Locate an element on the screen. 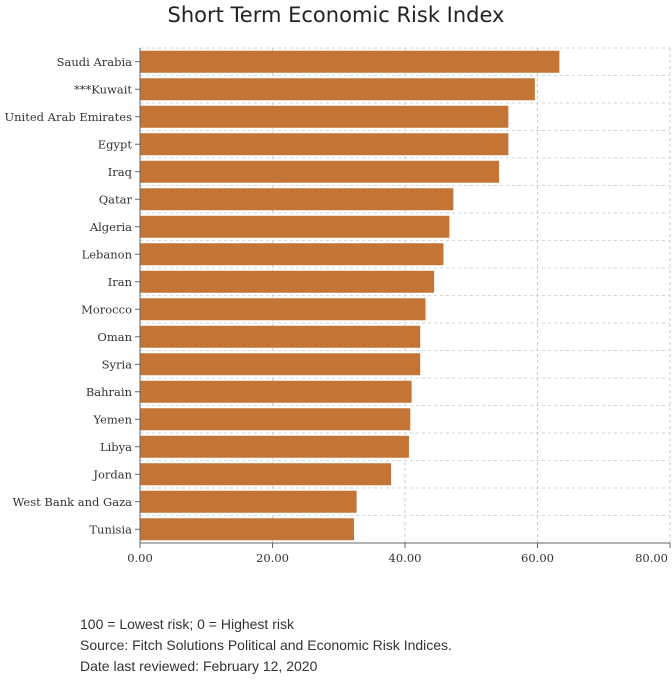  category-label: Iraq is located at coordinates (120, 172).